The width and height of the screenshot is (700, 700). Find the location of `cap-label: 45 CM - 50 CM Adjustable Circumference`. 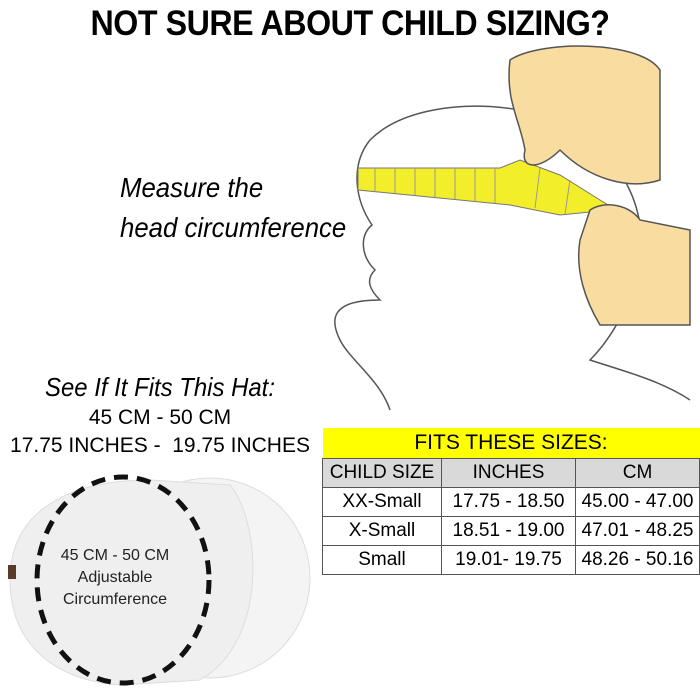

cap-label: 45 CM - 50 CM Adjustable Circumference is located at coordinates (115, 578).